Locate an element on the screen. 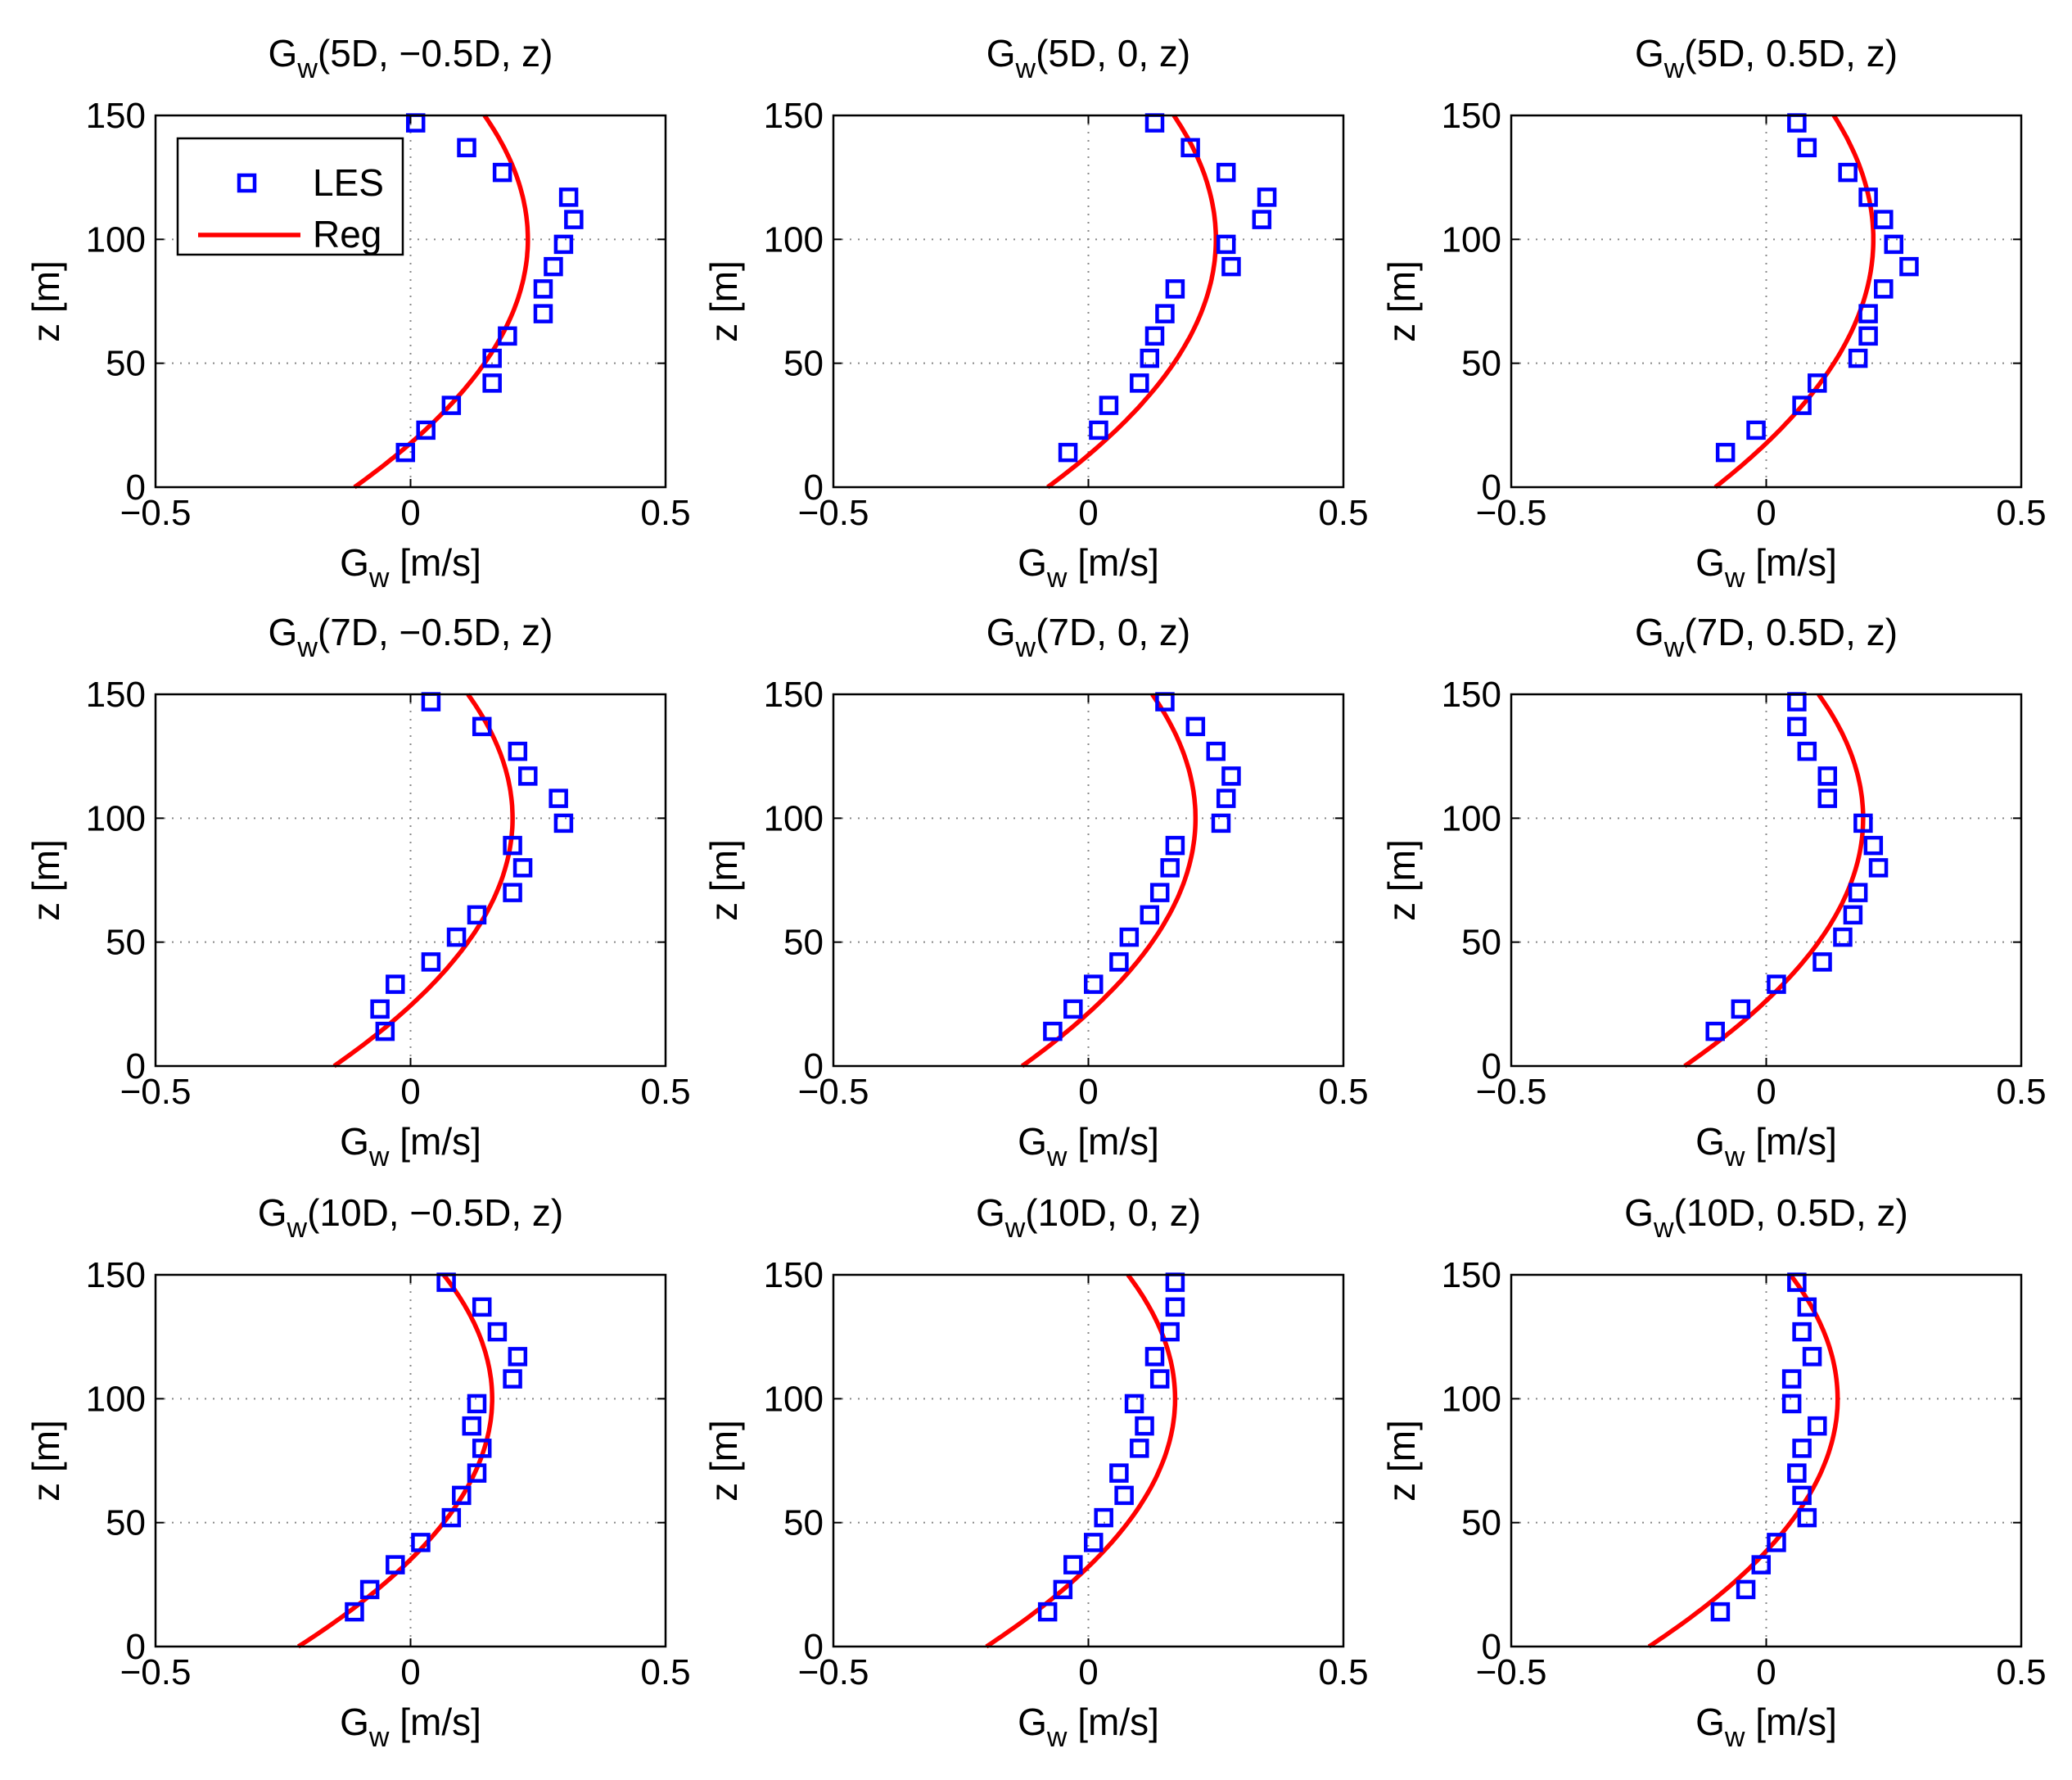  legend-les-label: LES is located at coordinates (348, 183).